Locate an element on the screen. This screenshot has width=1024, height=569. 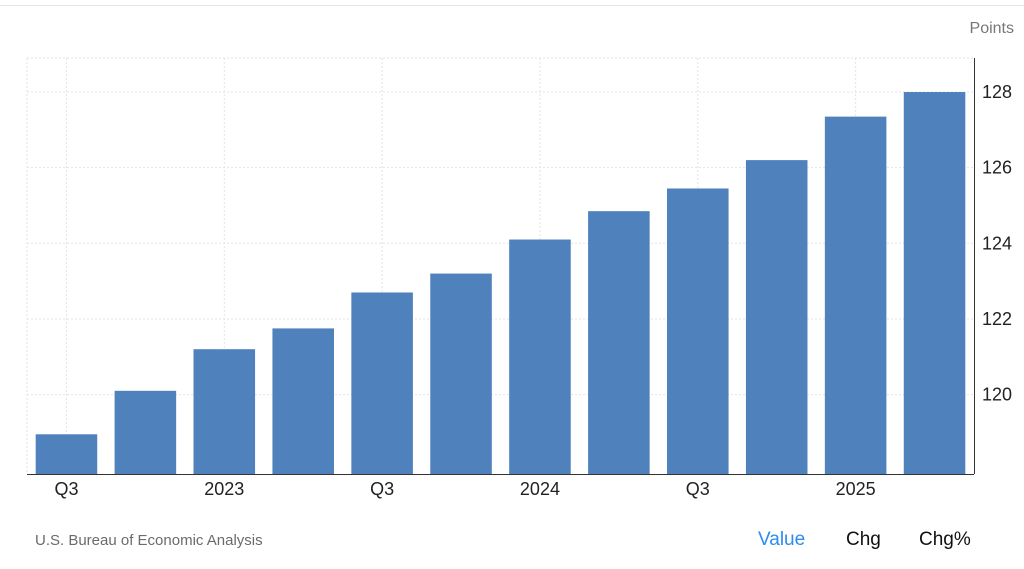
y-tick-label: 124 is located at coordinates (997, 243).